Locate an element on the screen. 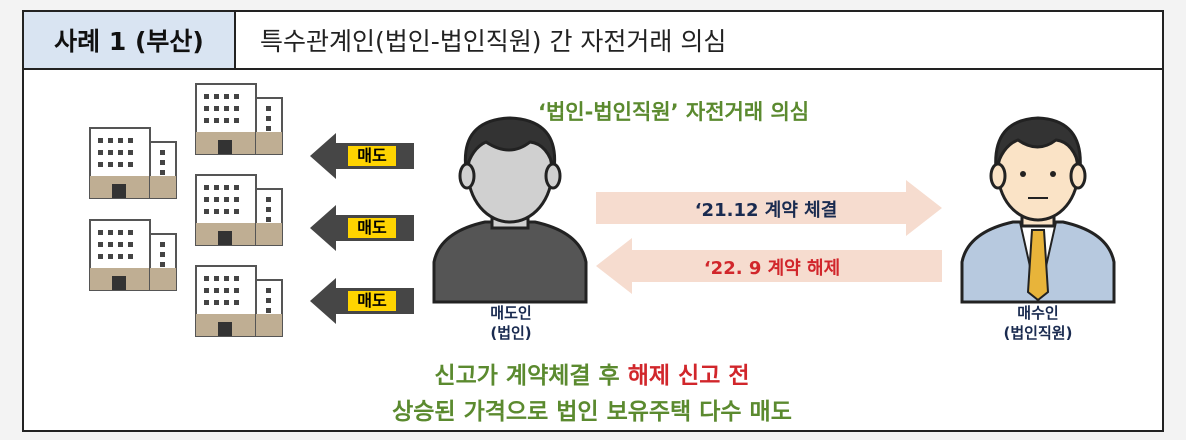 The width and height of the screenshot is (1186, 440). bottom-line-1: 신고가 계약체결 후 해제 신고 전 is located at coordinates (592, 373).